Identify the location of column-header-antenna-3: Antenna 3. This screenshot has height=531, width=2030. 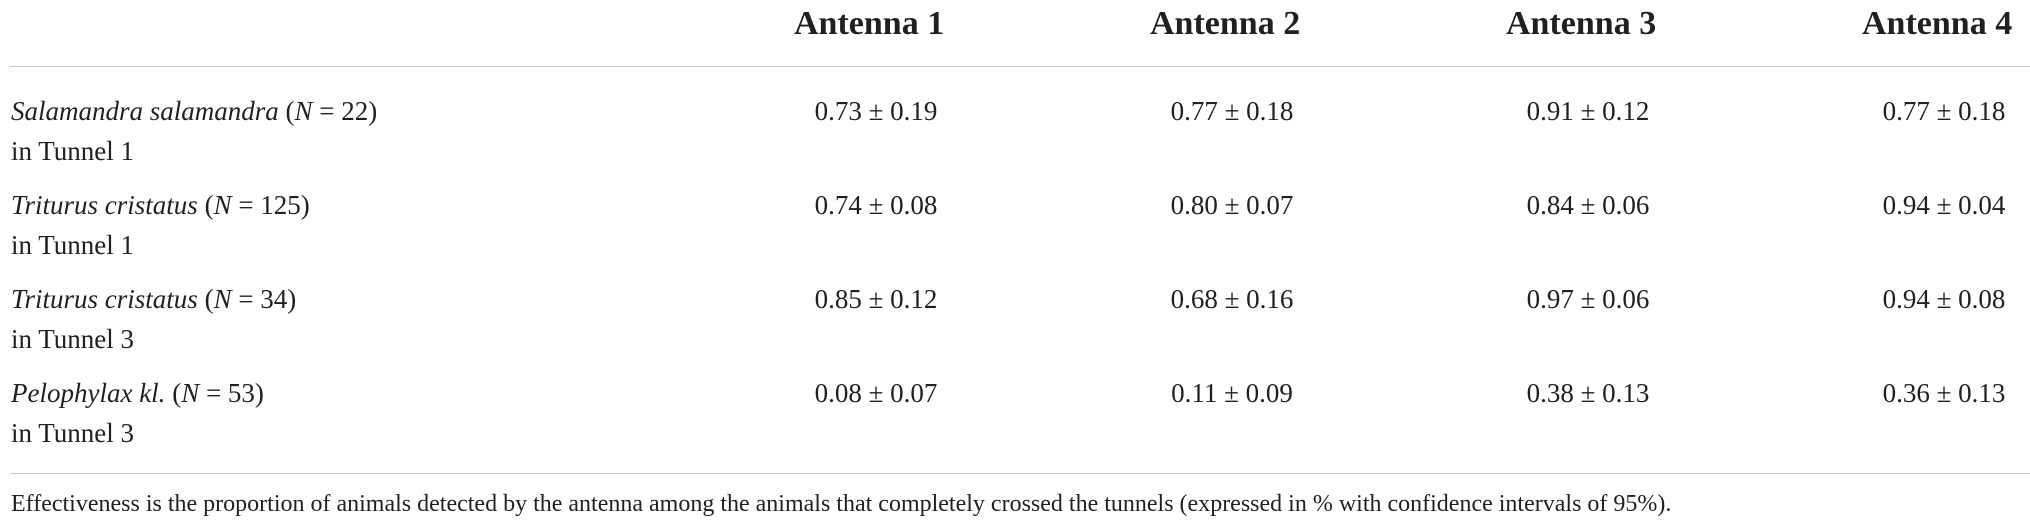
(1581, 23).